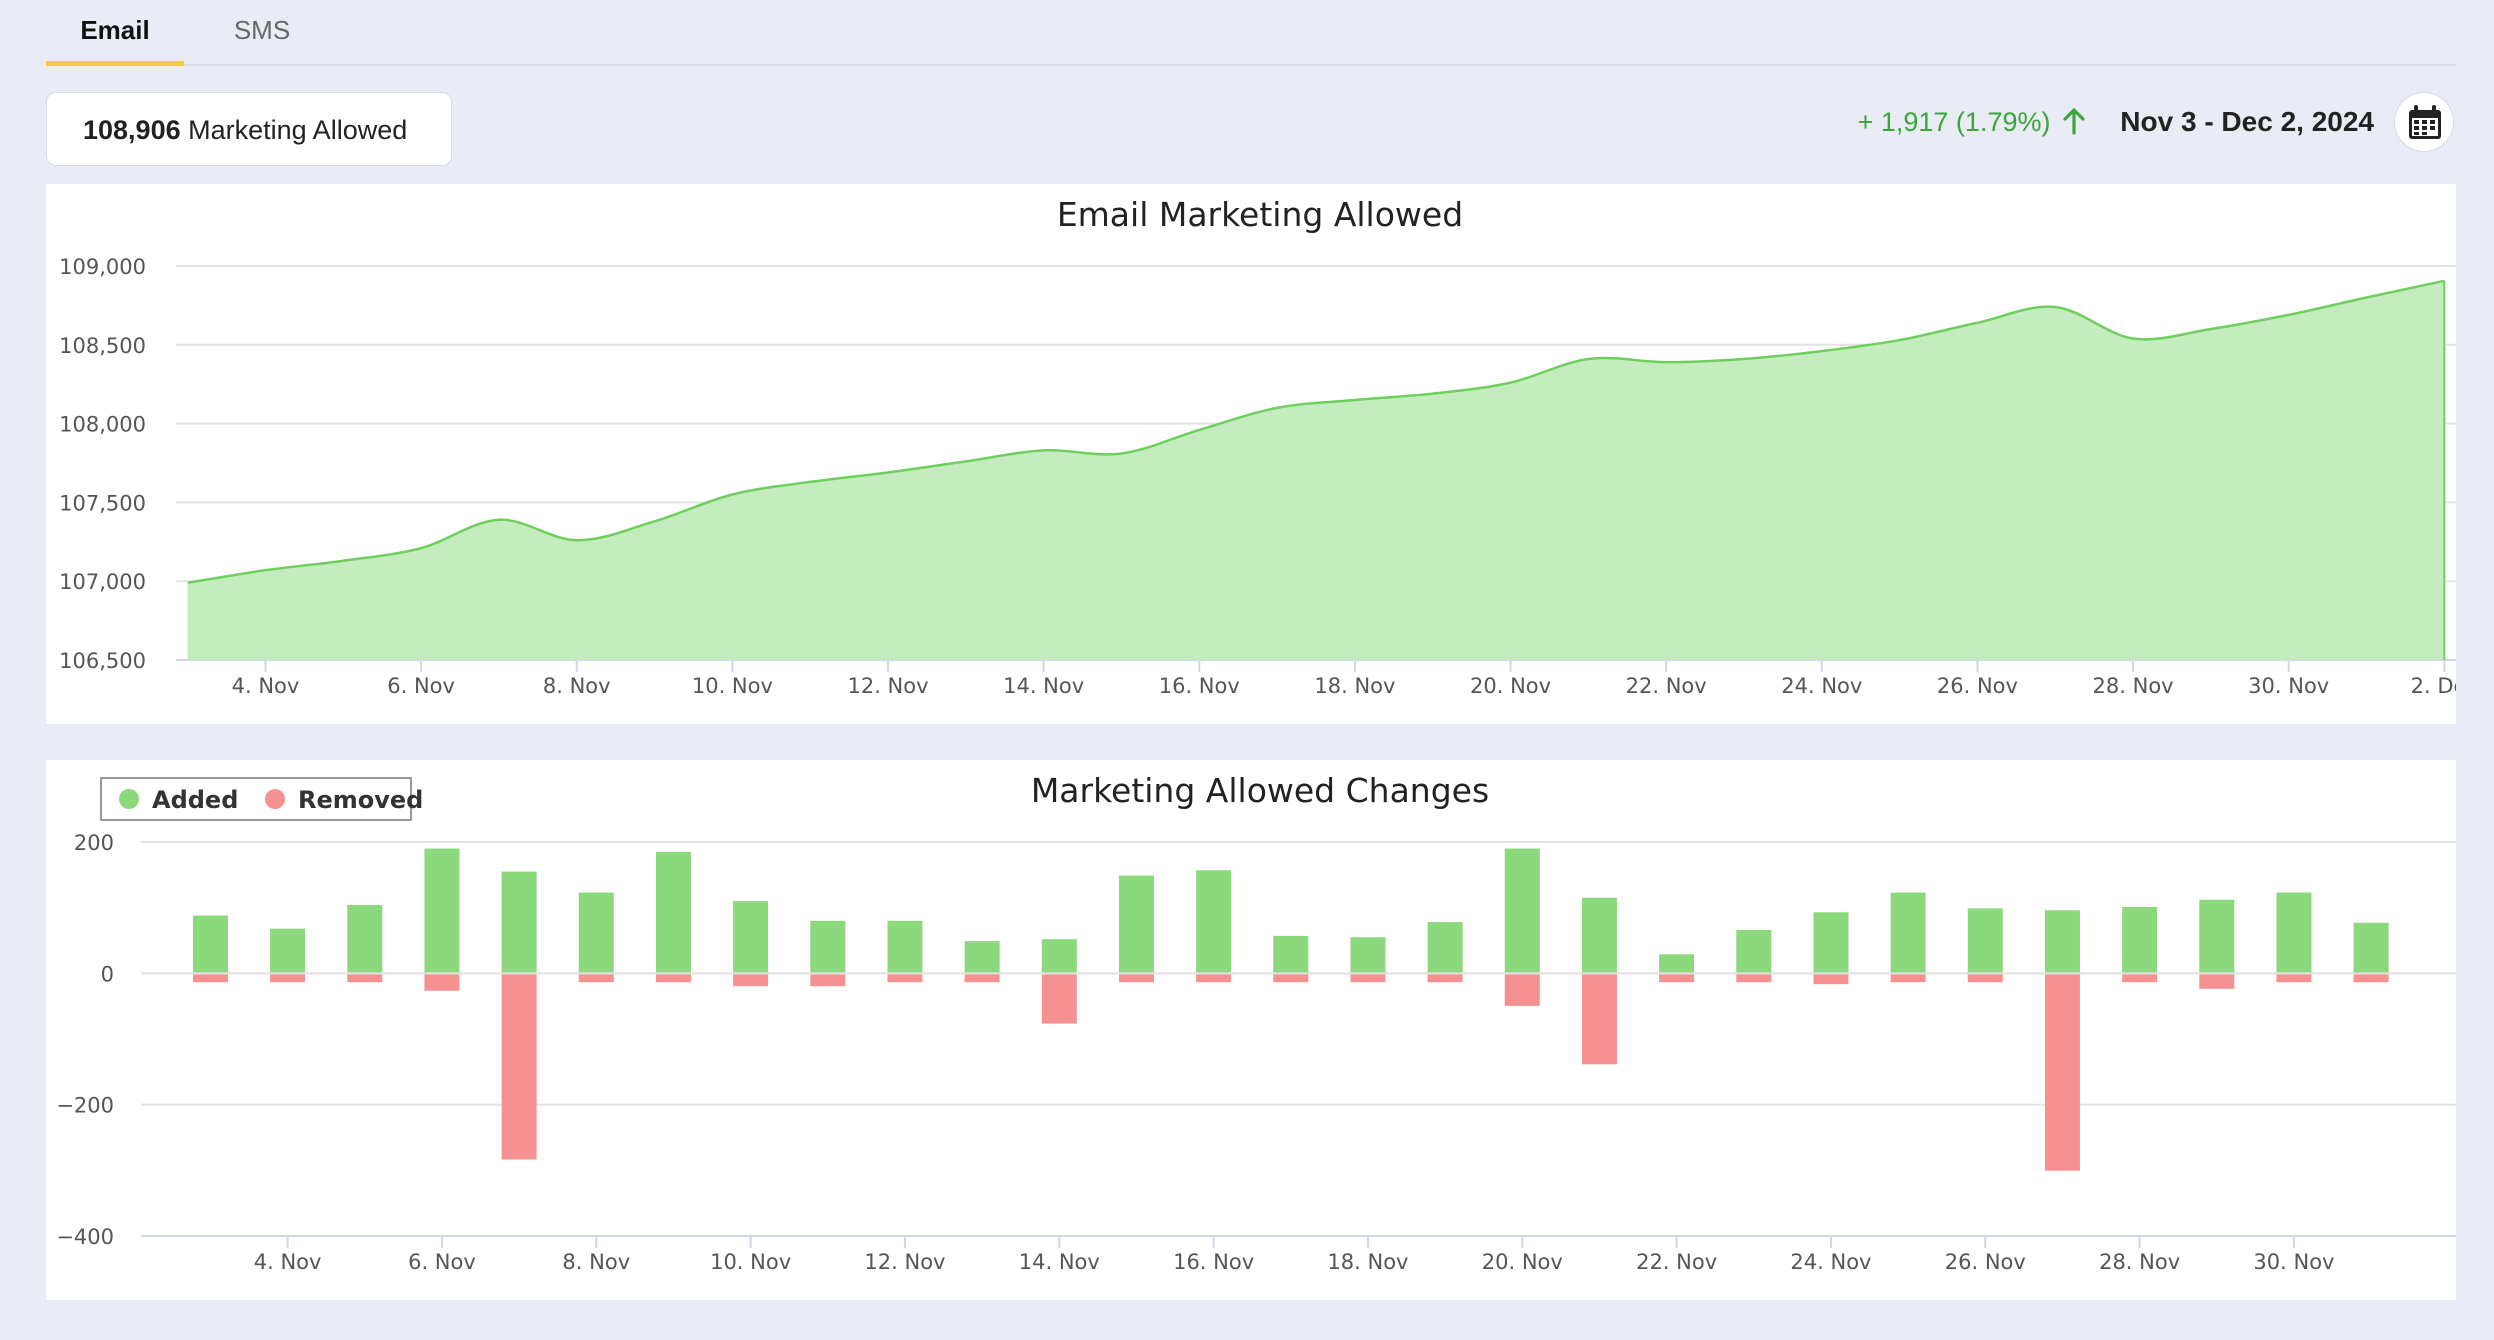  I want to click on summary-value: 108,906, so click(132, 130).